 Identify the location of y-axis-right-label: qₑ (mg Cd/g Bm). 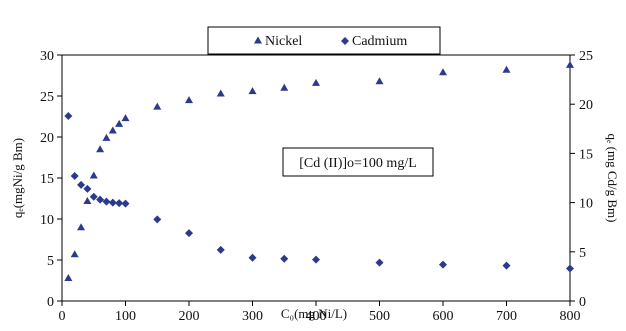
(612, 178).